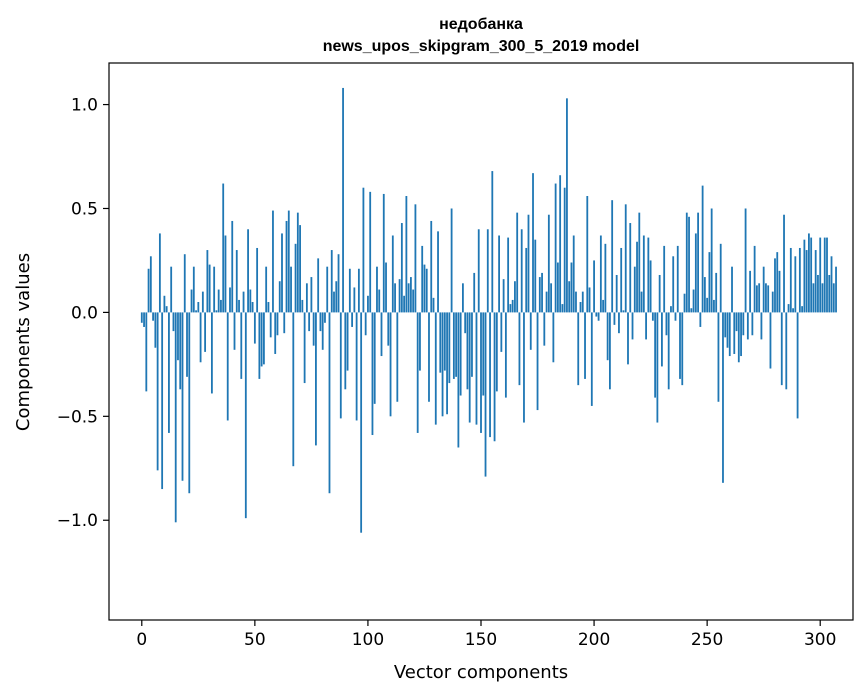  Describe the element at coordinates (77, 521) in the screenshot. I see `y-tick-label: −1.0` at that location.